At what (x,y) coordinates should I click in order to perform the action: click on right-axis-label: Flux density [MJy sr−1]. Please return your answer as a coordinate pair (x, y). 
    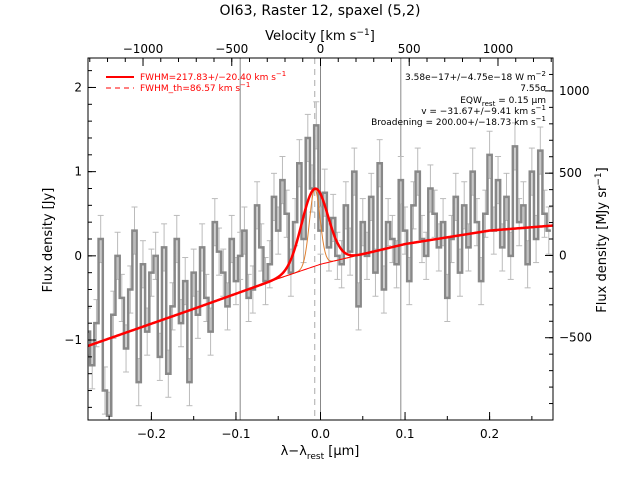
    Looking at the image, I should click on (602, 239).